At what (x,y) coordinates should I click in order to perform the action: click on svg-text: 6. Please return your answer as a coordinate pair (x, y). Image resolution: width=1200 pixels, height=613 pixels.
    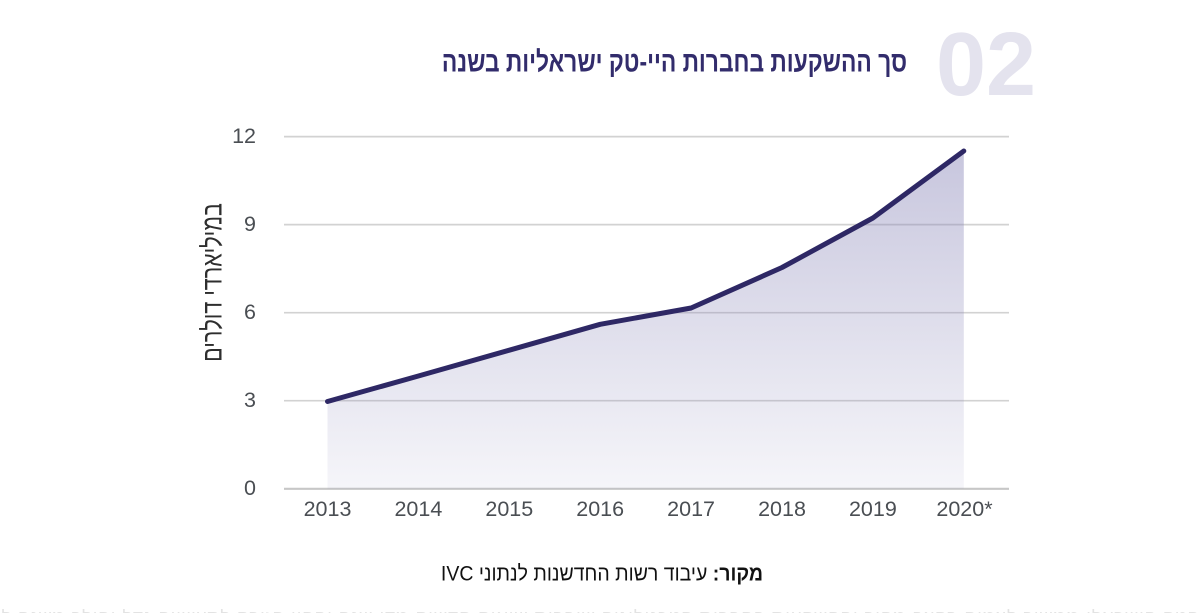
    Looking at the image, I should click on (250, 312).